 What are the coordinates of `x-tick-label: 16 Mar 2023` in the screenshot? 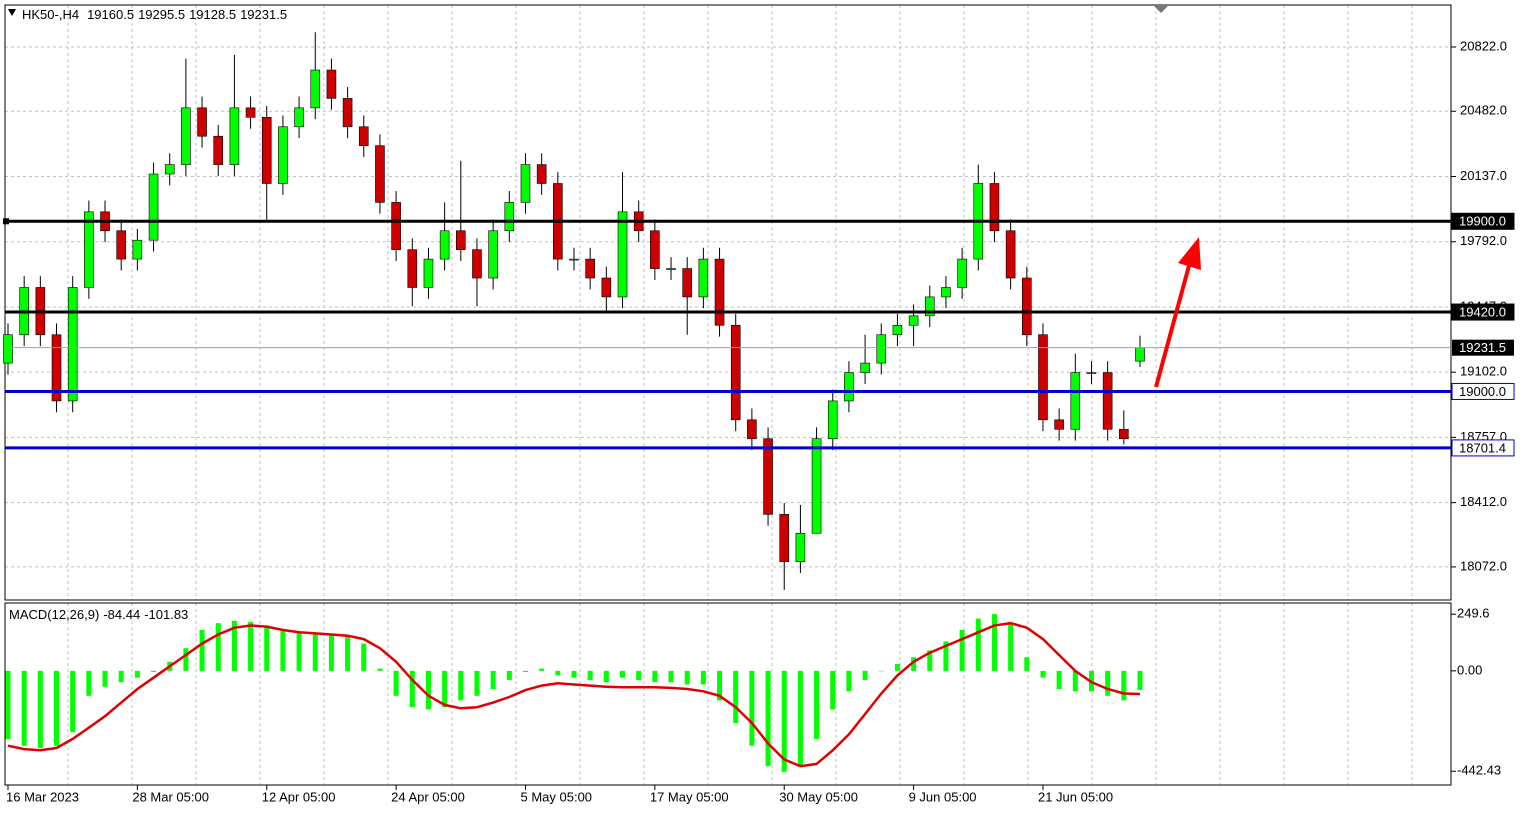 It's located at (42, 796).